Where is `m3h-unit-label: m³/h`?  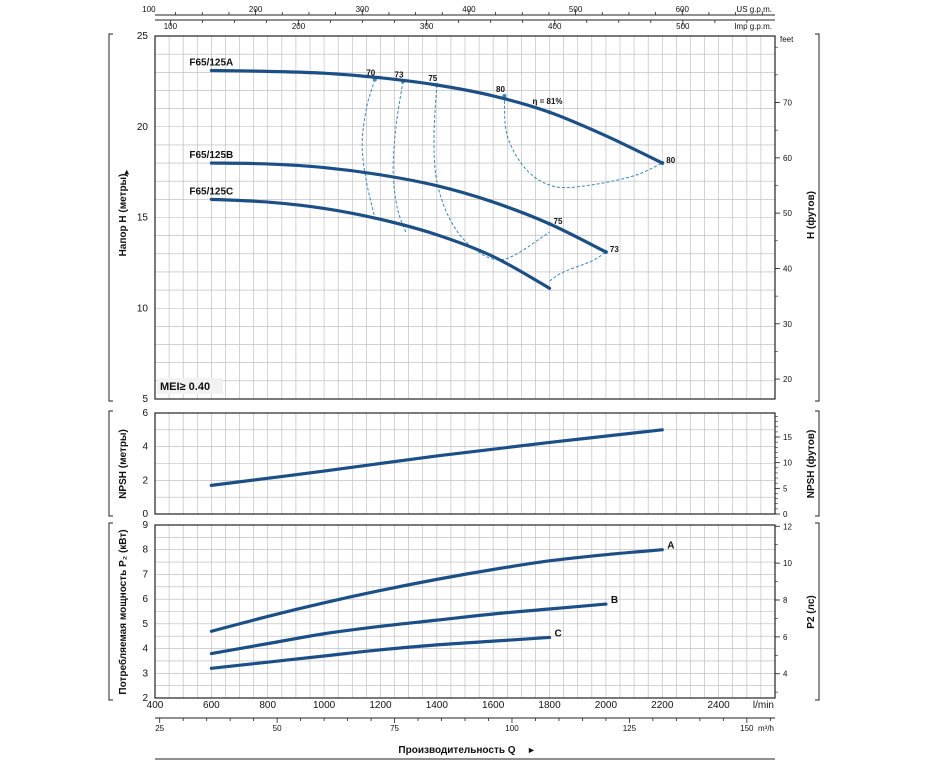 m3h-unit-label: m³/h is located at coordinates (766, 728).